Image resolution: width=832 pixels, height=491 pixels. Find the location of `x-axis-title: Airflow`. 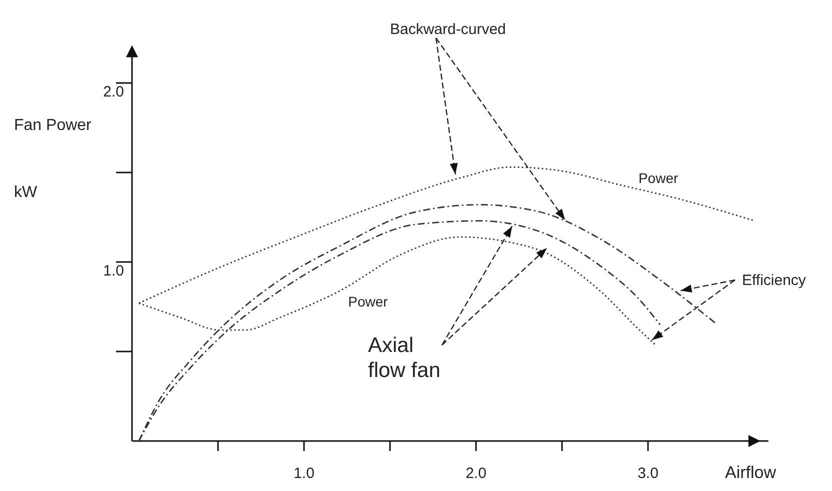

x-axis-title: Airflow is located at coordinates (751, 472).